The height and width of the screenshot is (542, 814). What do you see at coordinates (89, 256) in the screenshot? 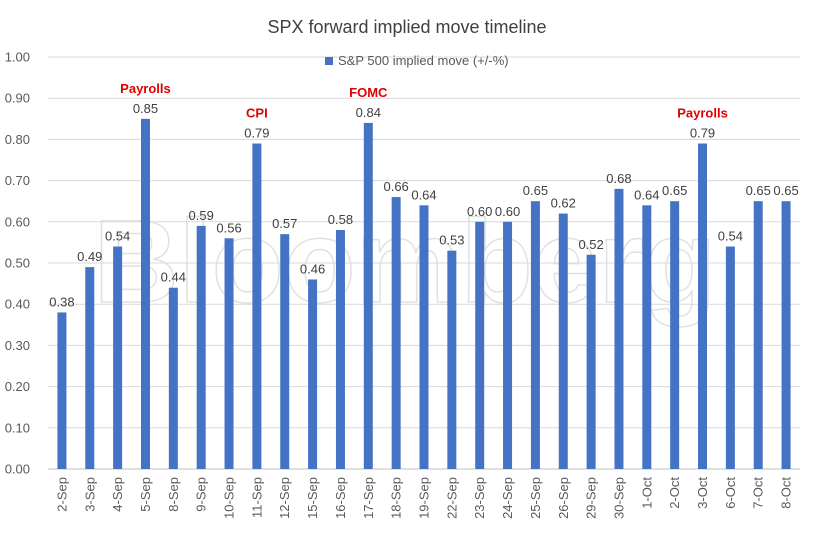
I see `data-label: 0.49` at bounding box center [89, 256].